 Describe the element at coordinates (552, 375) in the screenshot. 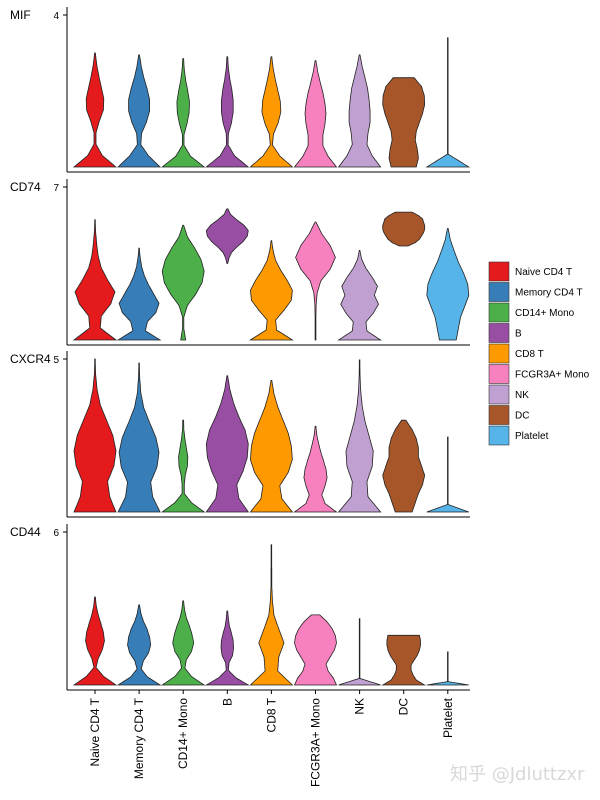

I see `legend-label: FCGR3A+ Mono` at that location.